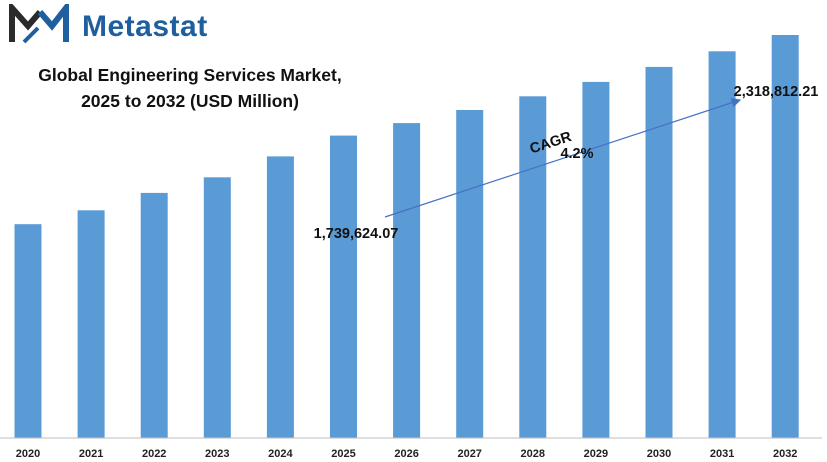 The height and width of the screenshot is (462, 827). Describe the element at coordinates (659, 454) in the screenshot. I see `x-tick-label-2030: 2030` at that location.